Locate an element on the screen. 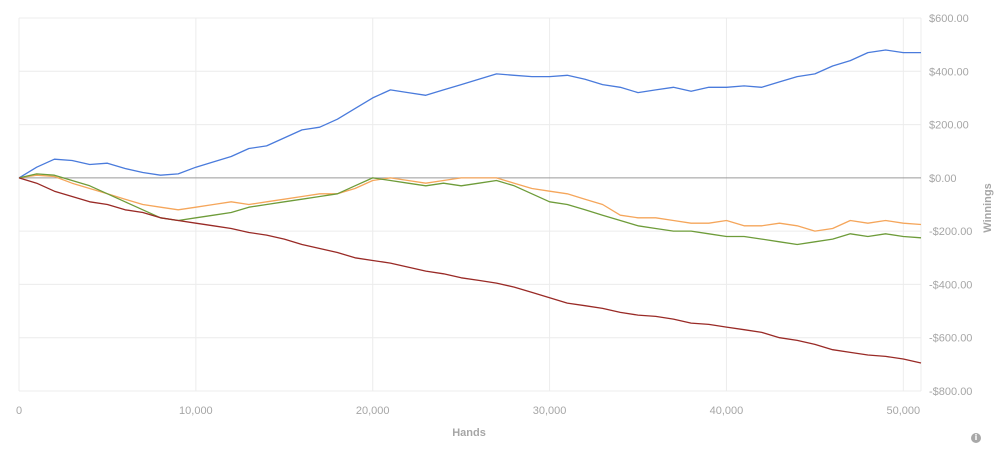  x-tick-label: 30,000 is located at coordinates (550, 411).